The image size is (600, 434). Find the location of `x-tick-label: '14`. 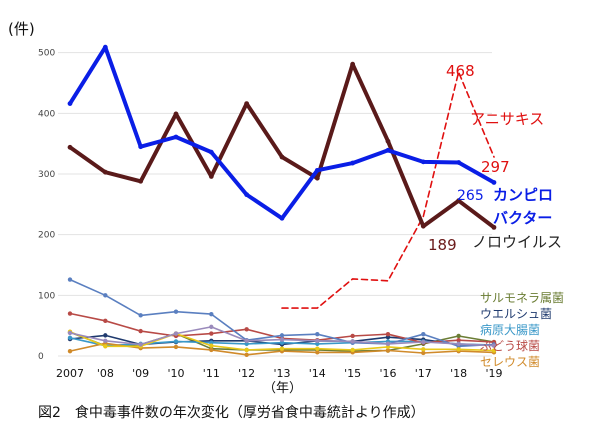

x-tick-label: '14 is located at coordinates (317, 373).